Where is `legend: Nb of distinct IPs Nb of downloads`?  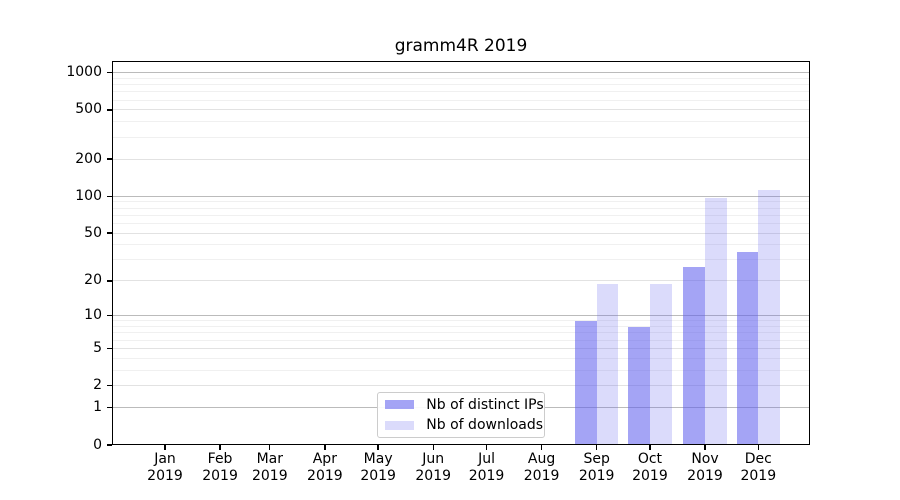
legend: Nb of distinct IPs Nb of downloads is located at coordinates (461, 415).